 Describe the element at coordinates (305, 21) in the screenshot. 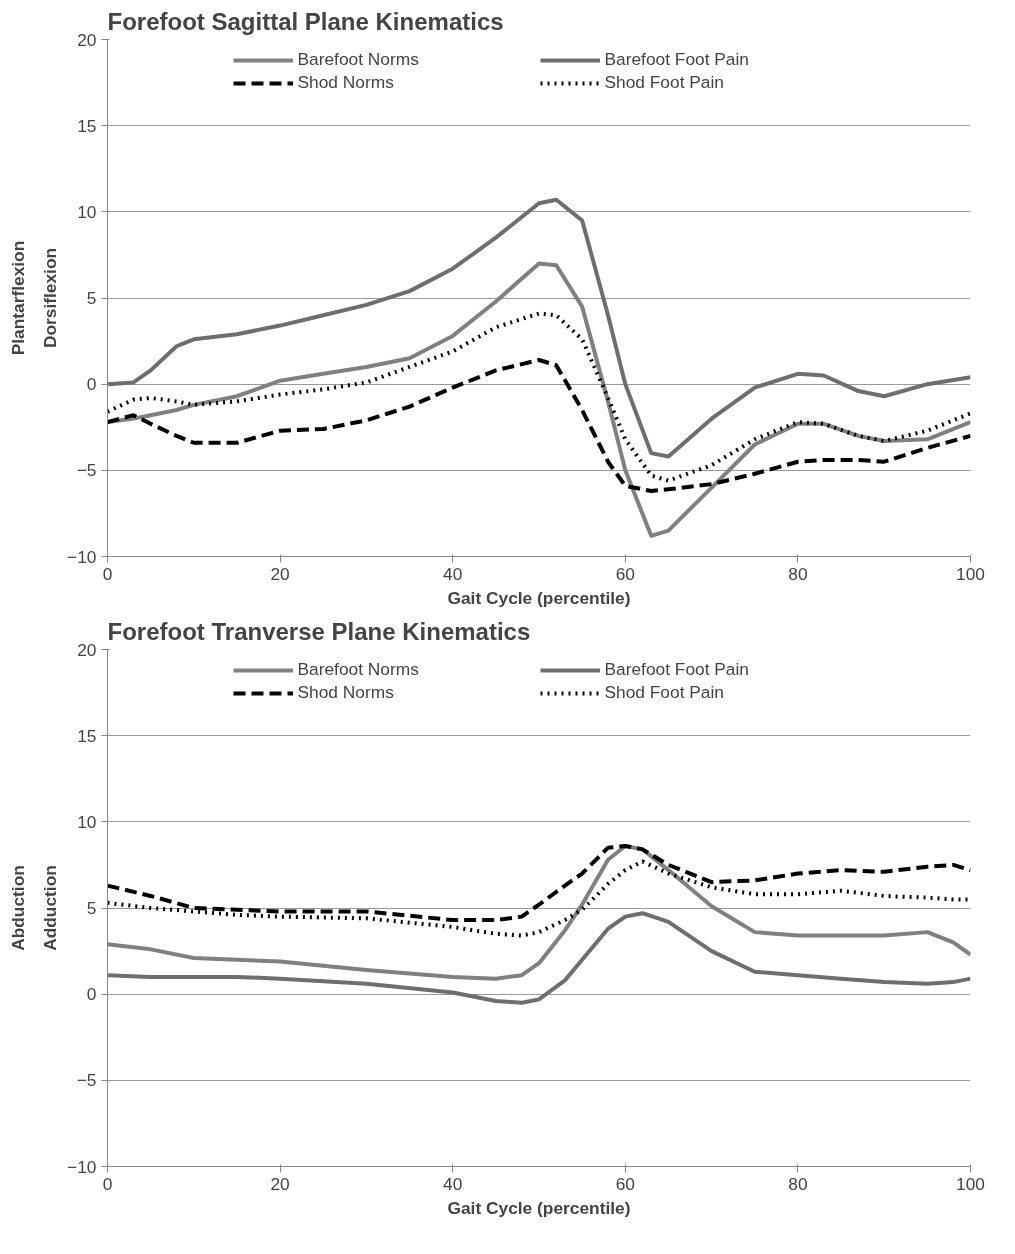

I see `chart-title: Forefoot Sagittal Plane Kinematics` at that location.